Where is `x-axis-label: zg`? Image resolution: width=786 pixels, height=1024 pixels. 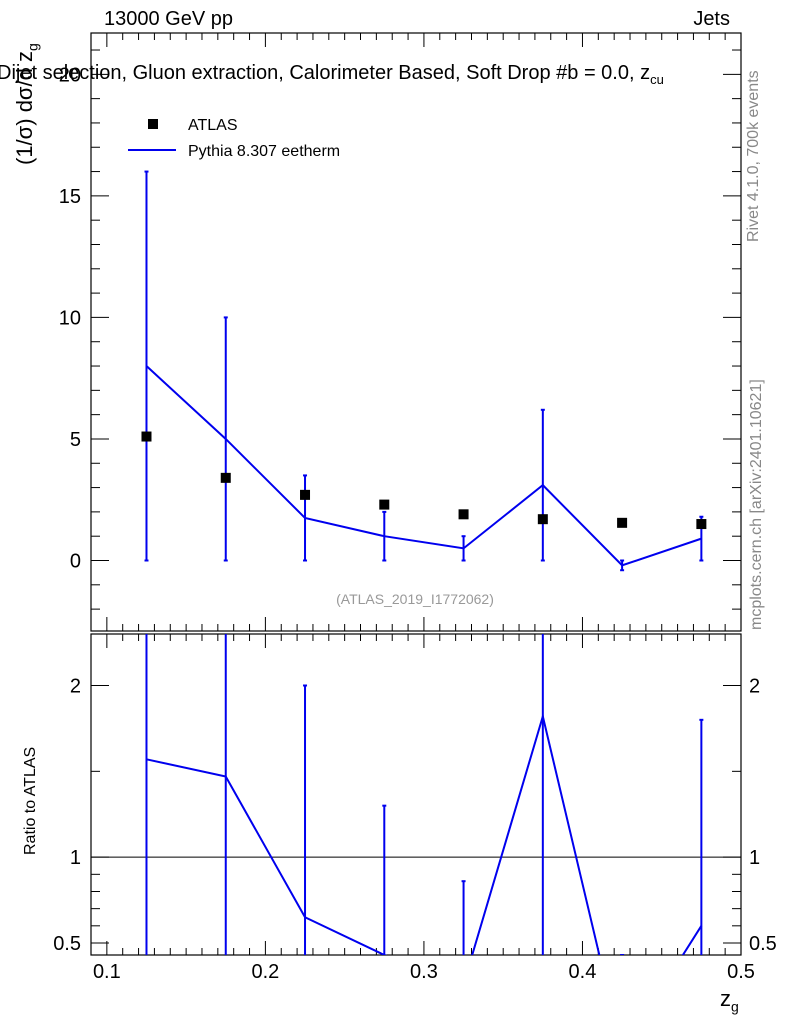 x-axis-label: zg is located at coordinates (729, 1000).